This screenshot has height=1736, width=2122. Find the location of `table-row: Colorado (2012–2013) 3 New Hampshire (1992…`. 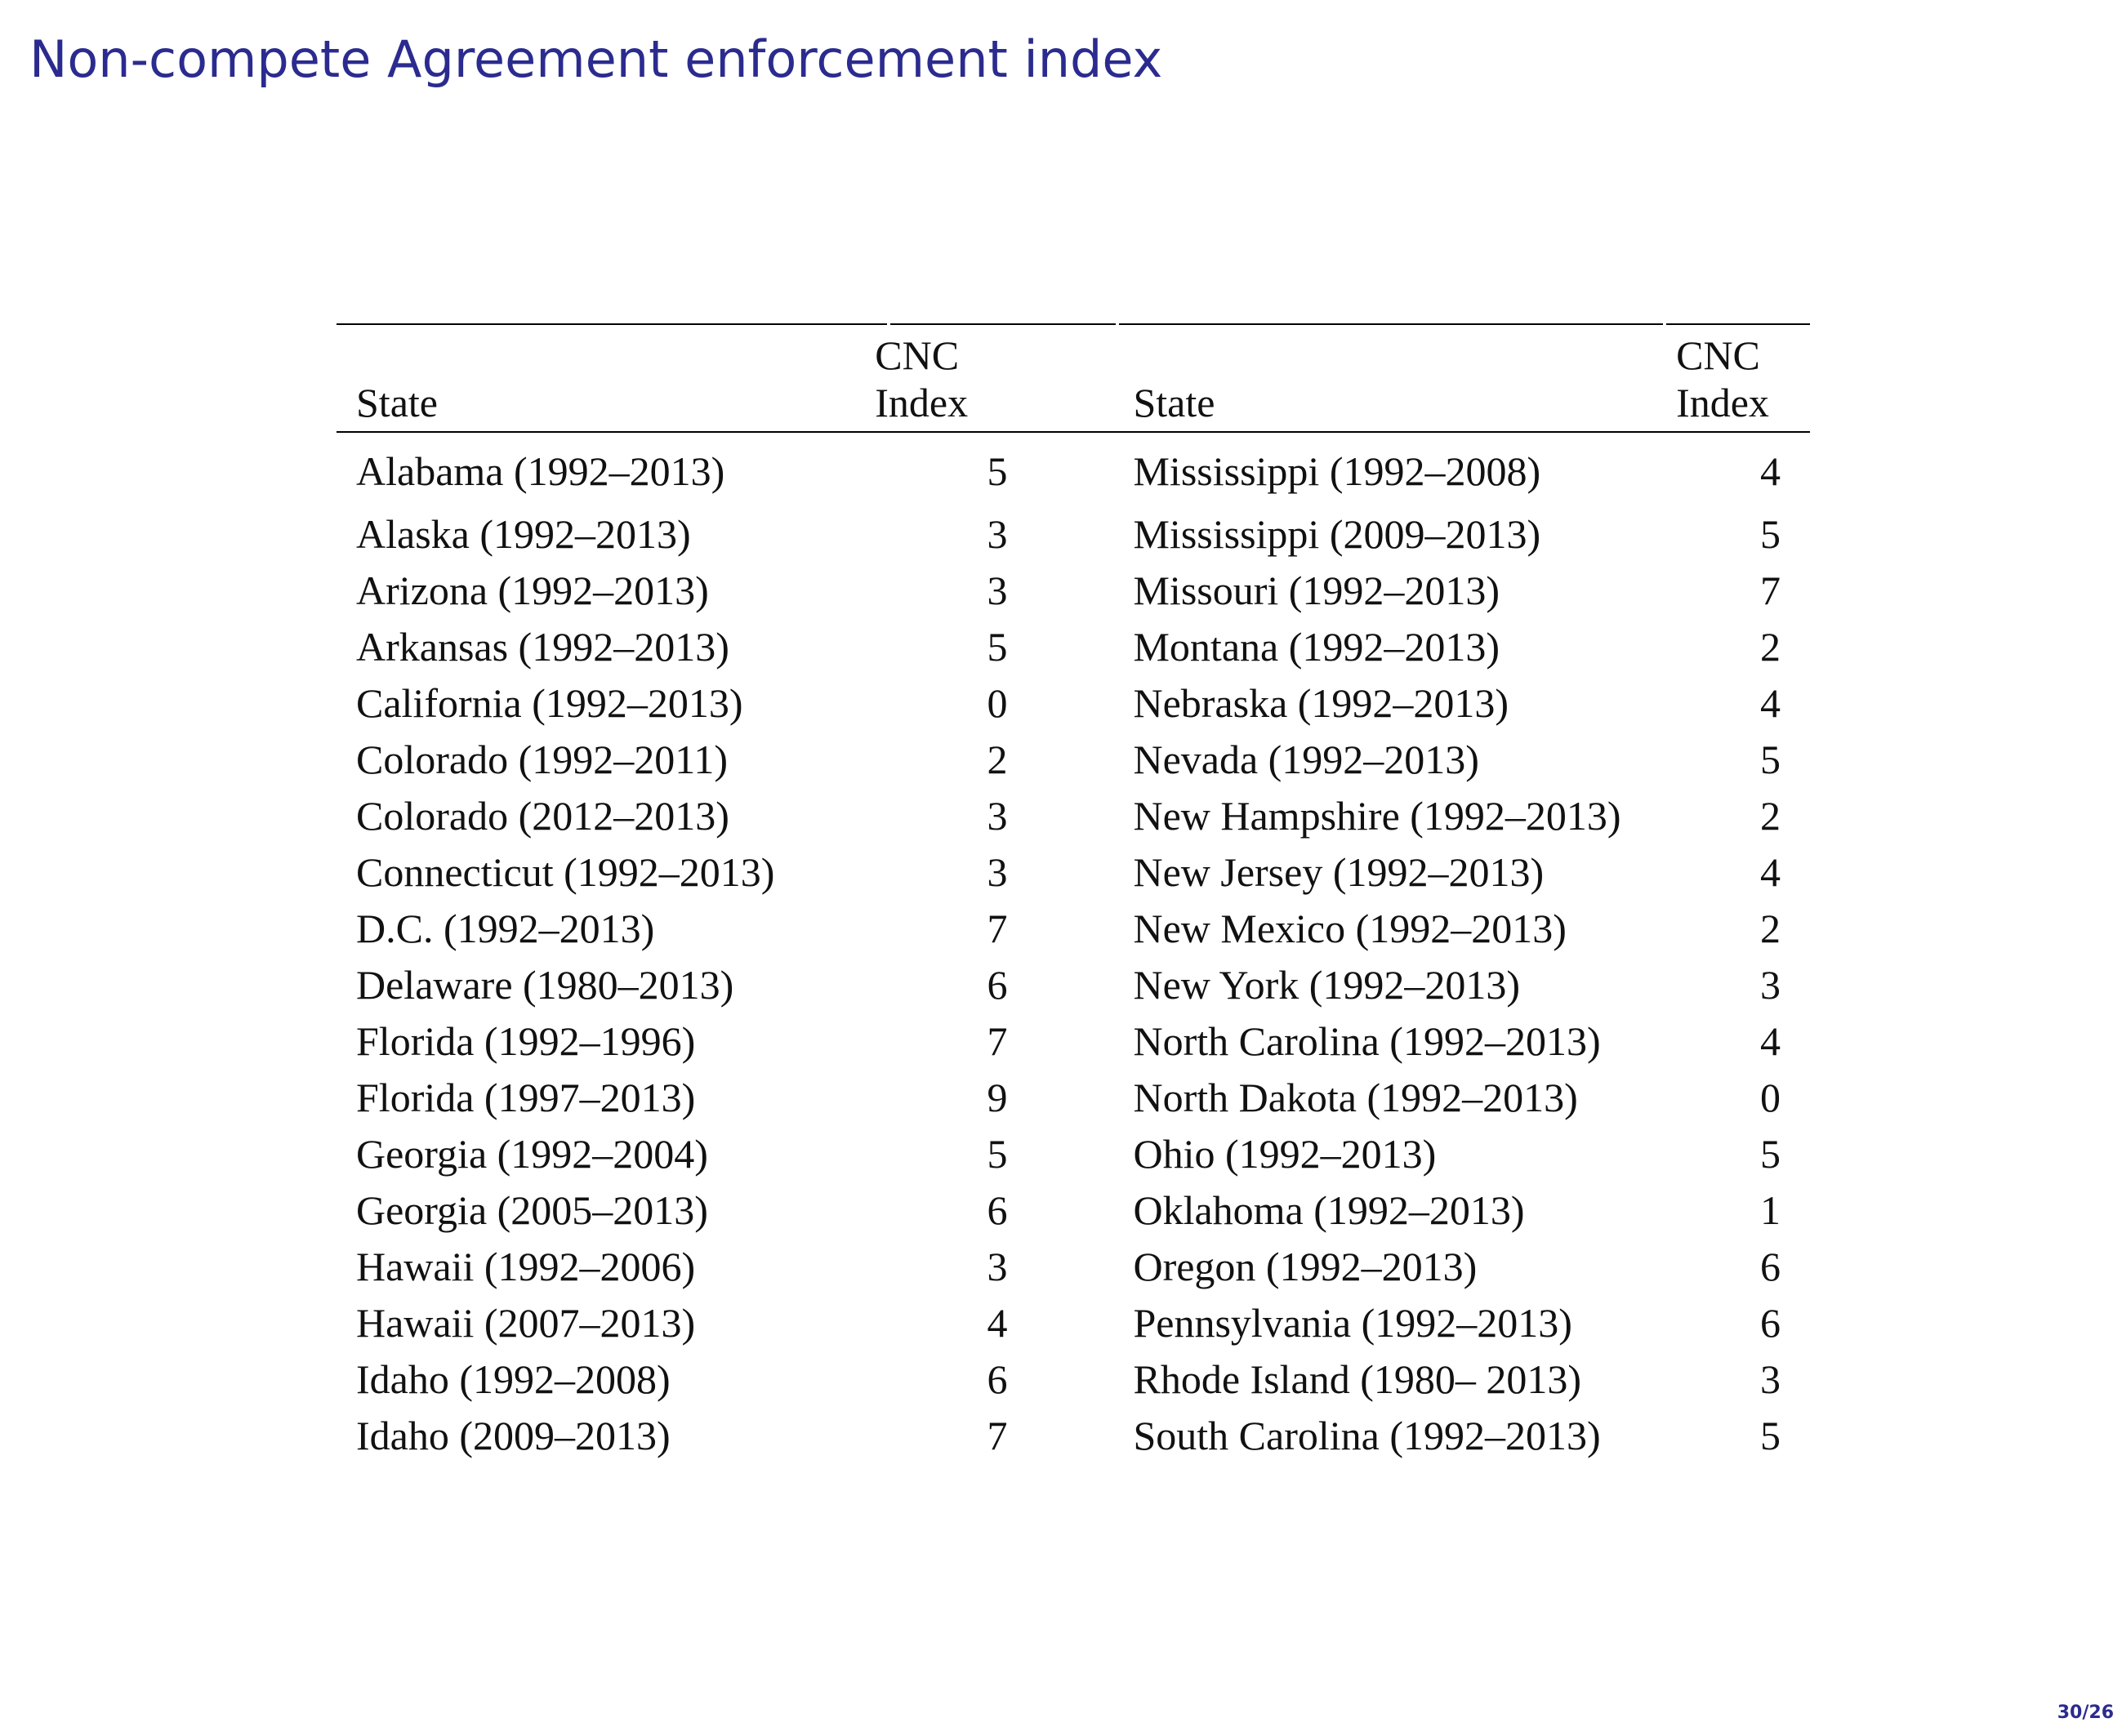

table-row: Colorado (2012–2013) 3 New Hampshire (1992… is located at coordinates (1073, 816).